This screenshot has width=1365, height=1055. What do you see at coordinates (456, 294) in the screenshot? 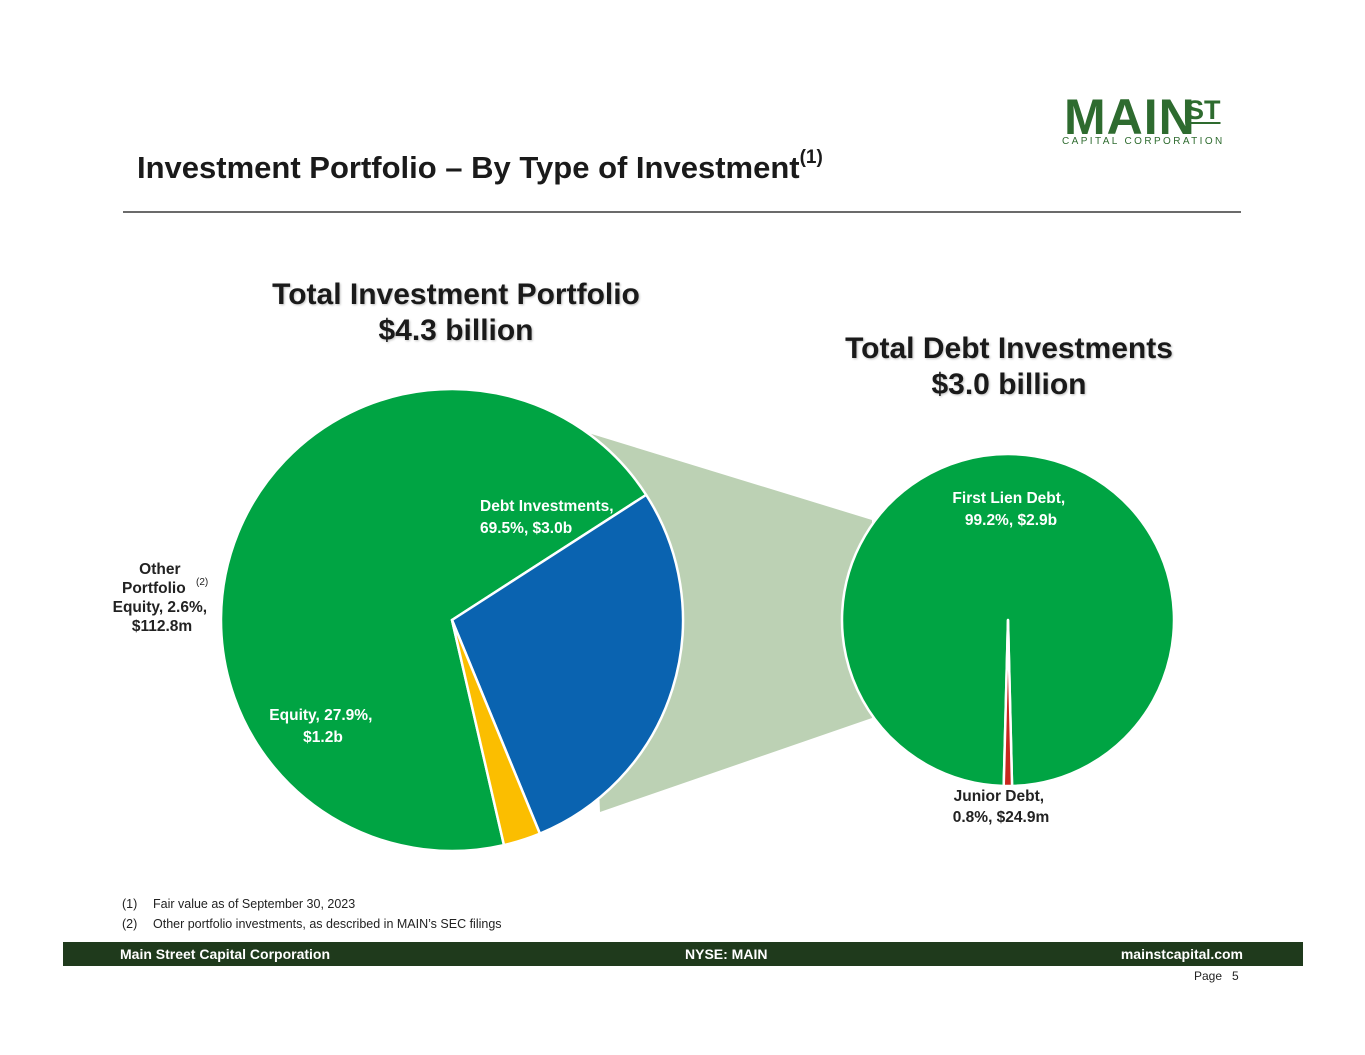
I see `portfolio-chart-title: Total Investment Portfolio` at bounding box center [456, 294].